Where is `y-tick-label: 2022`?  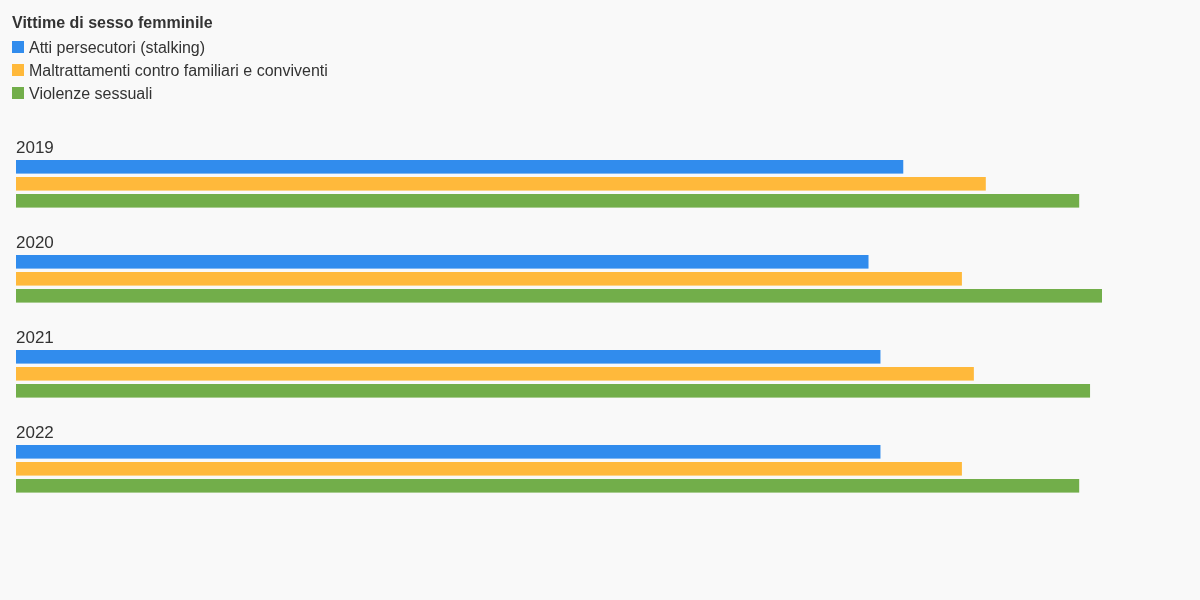
y-tick-label: 2022 is located at coordinates (35, 432).